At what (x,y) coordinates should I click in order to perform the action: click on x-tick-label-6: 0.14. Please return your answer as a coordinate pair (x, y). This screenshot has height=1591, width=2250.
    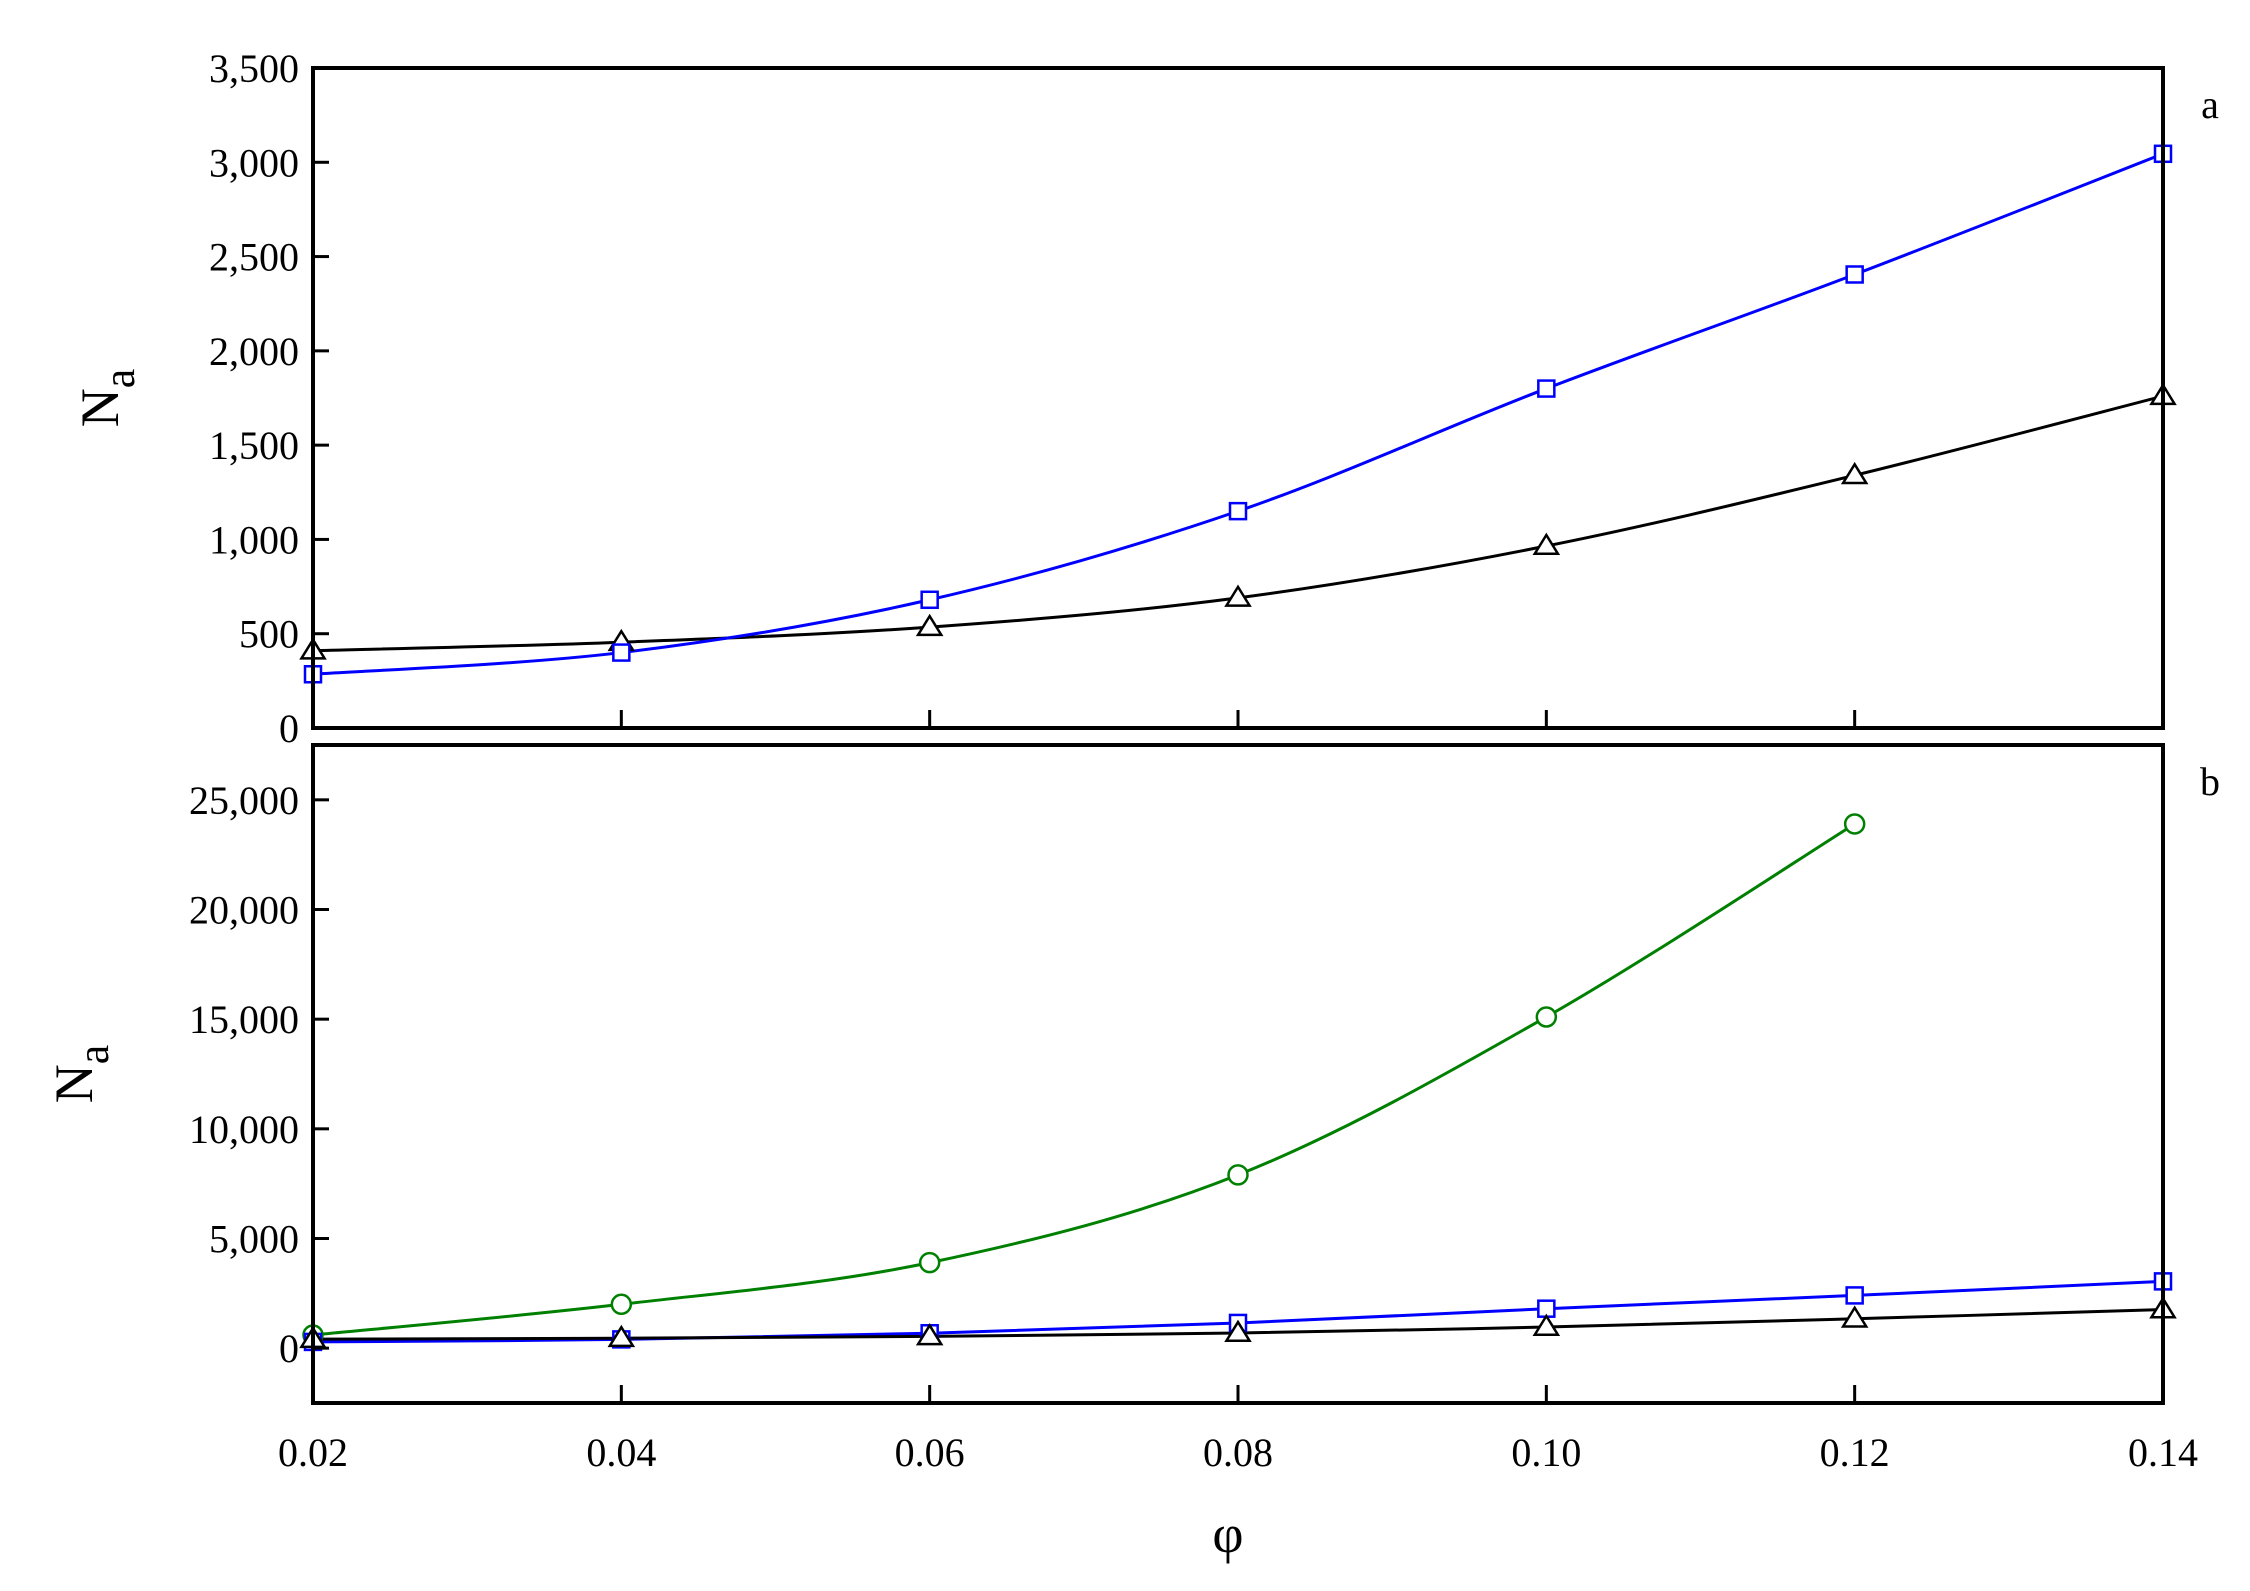
    Looking at the image, I should click on (2163, 1452).